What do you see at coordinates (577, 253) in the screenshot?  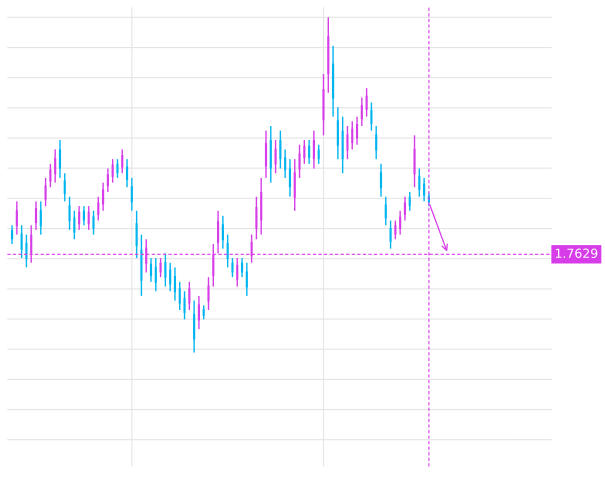 I see `text: 1.7629` at bounding box center [577, 253].